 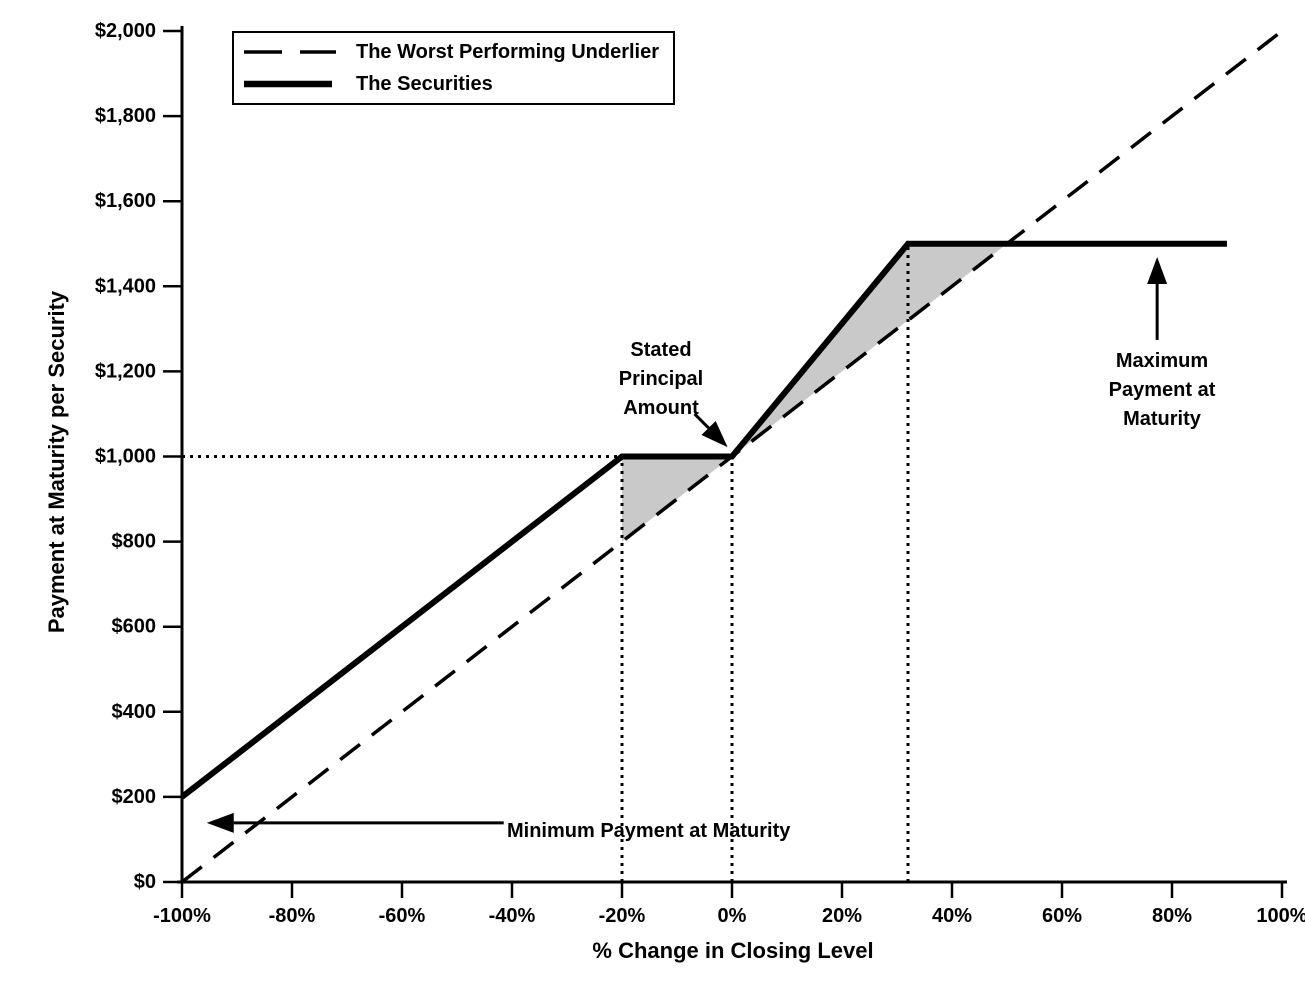 I want to click on solid-line-icon, so click(x=288, y=84).